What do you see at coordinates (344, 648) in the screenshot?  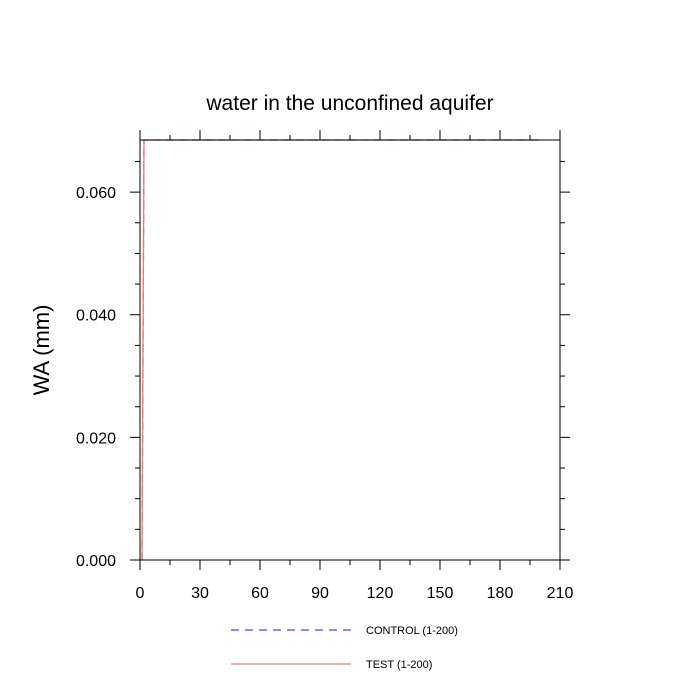 I see `legend: CONTROL (1-200) TEST (1-200)` at bounding box center [344, 648].